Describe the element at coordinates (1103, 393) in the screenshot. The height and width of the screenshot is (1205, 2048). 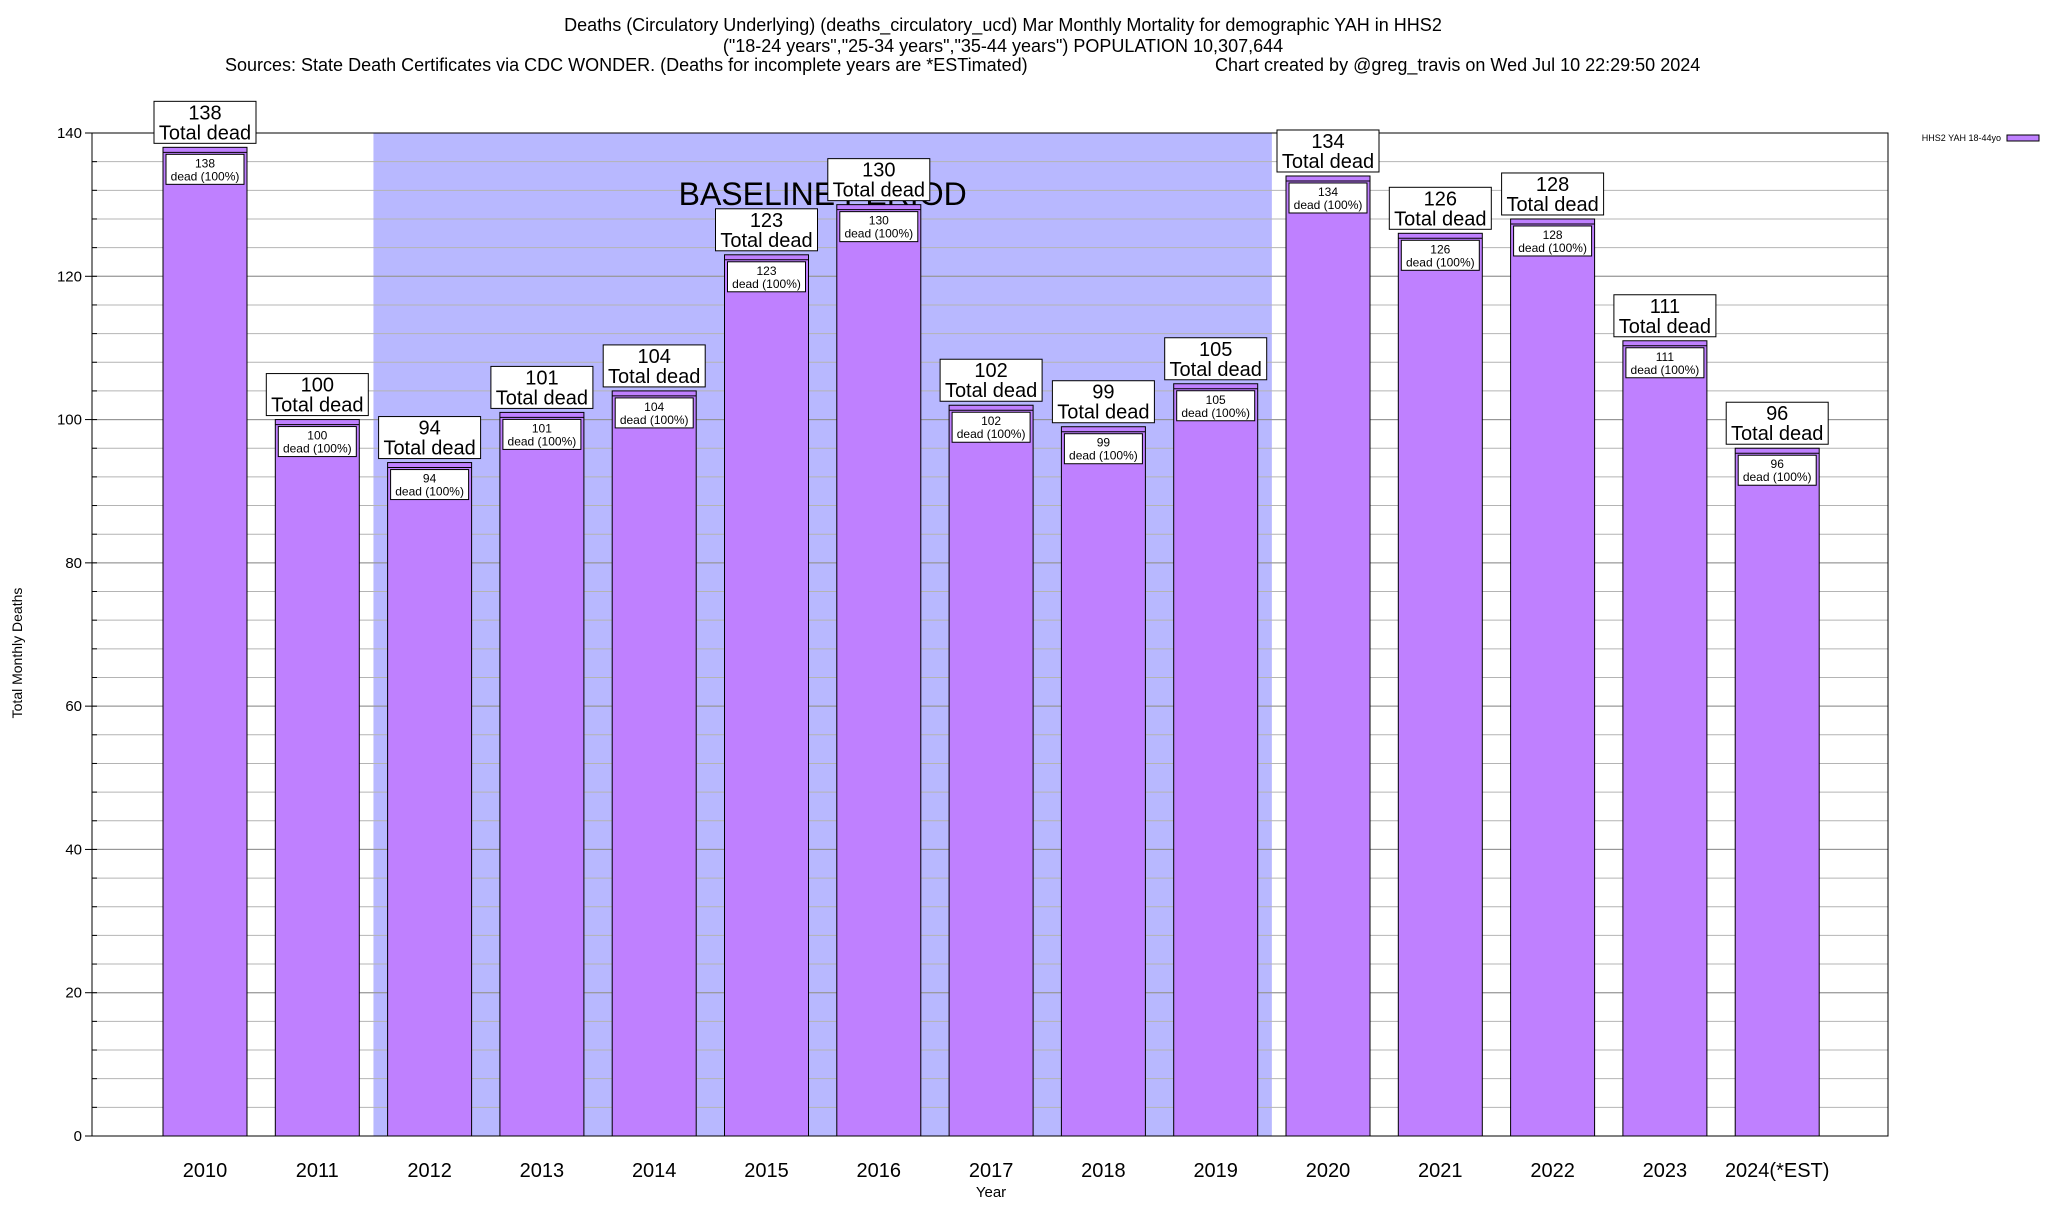
I see `top-value-label: 99` at that location.